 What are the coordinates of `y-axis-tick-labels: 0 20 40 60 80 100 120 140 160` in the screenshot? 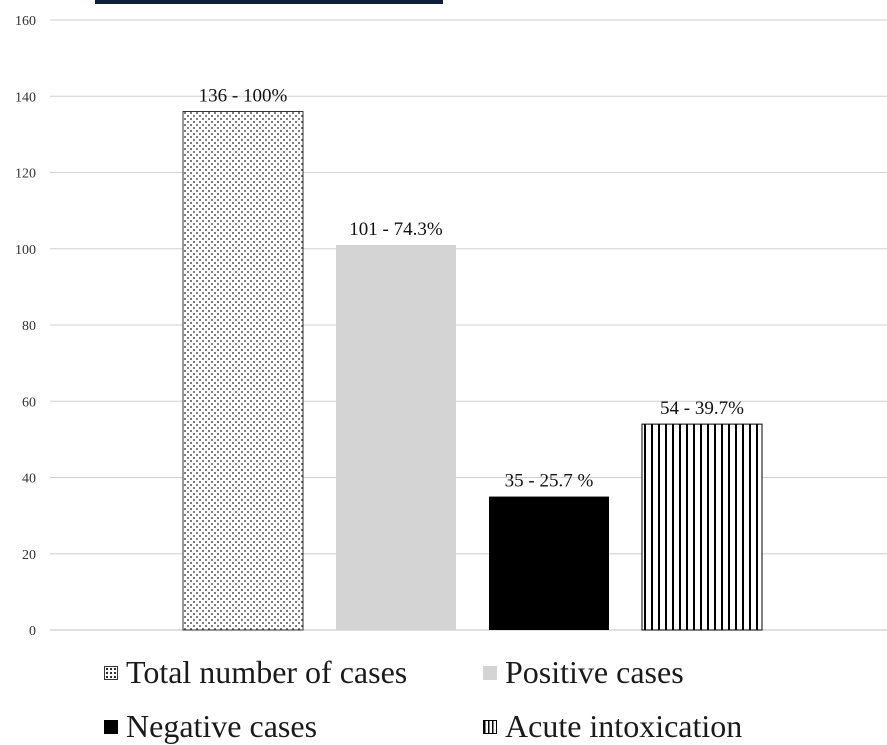 It's located at (25, 326).